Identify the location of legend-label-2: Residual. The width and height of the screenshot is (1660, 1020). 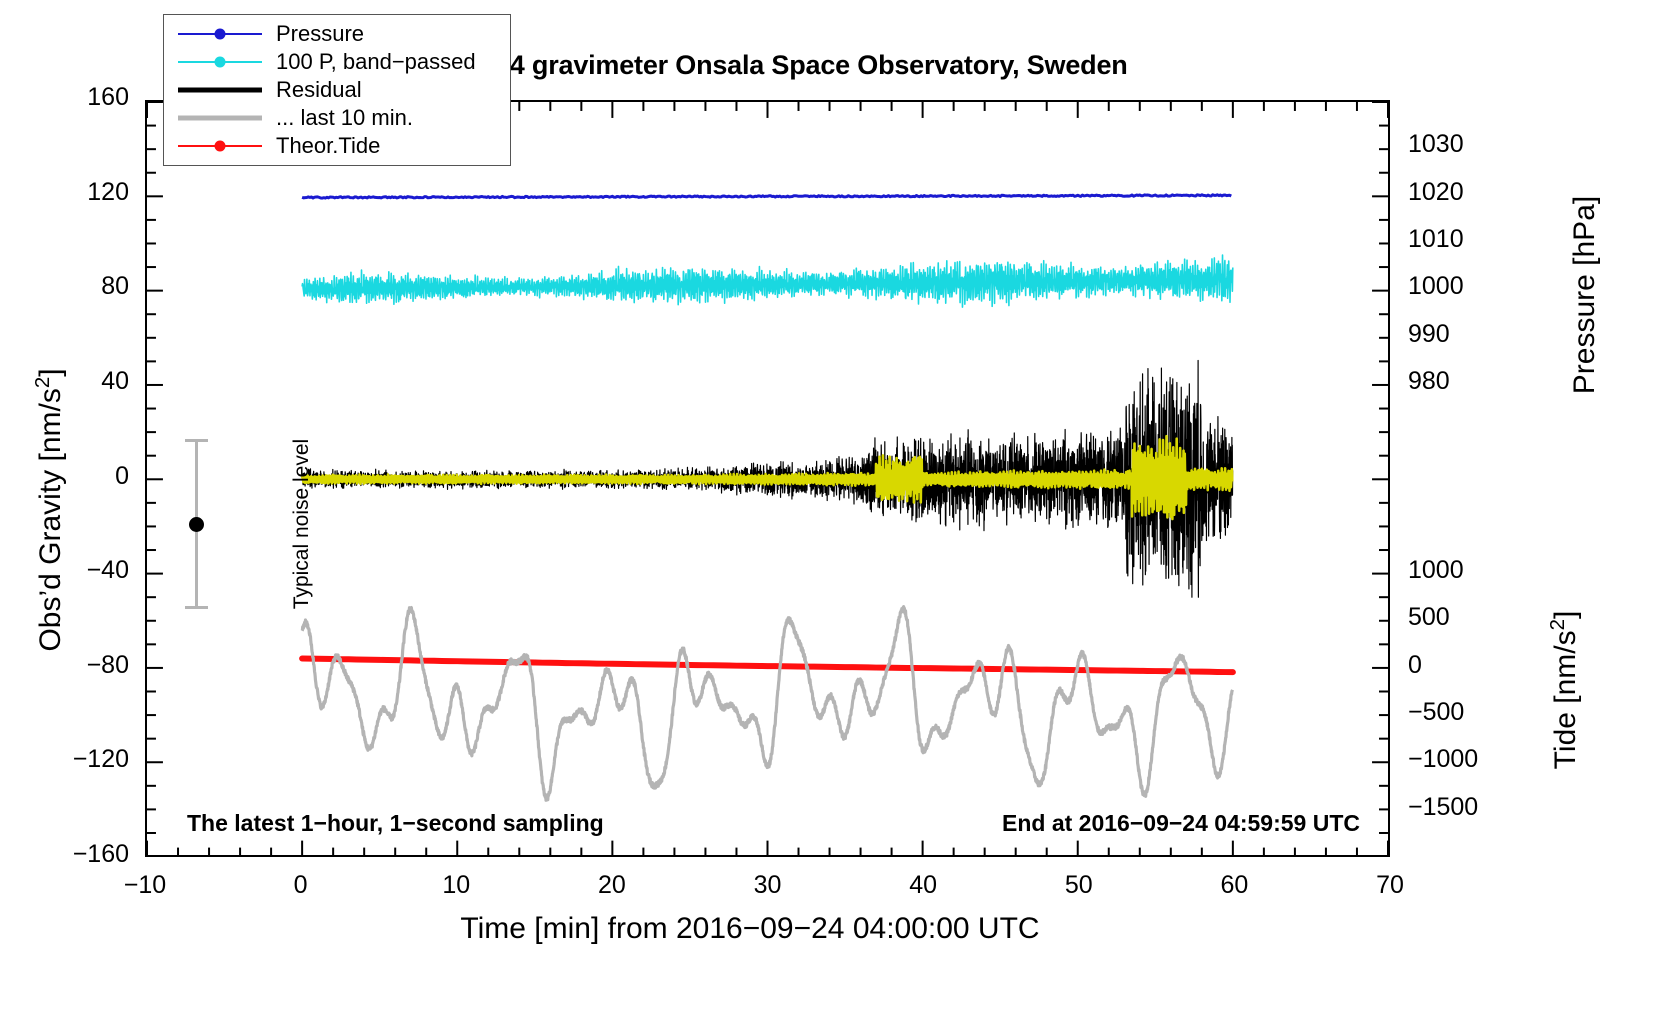
(319, 89).